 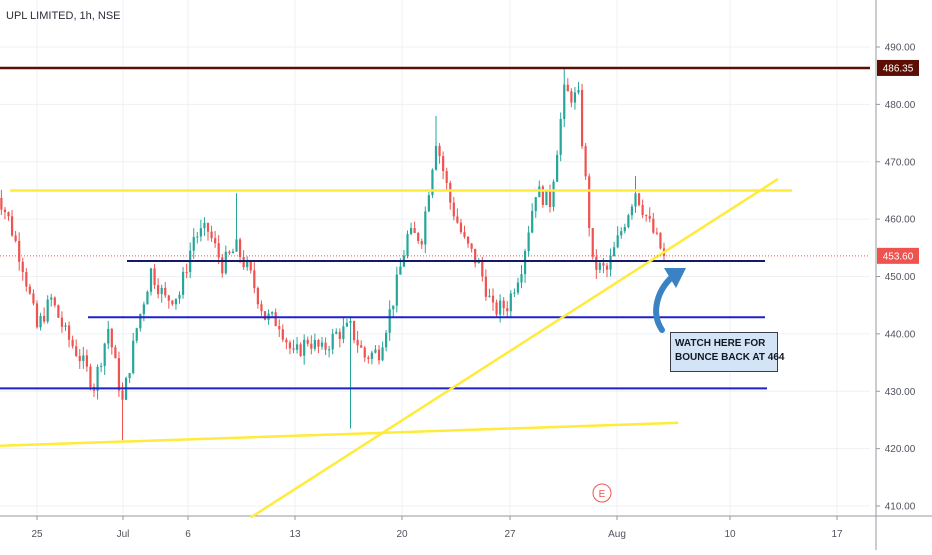 I want to click on annotation-line-1: WATCH HERE FOR, so click(x=720, y=343).